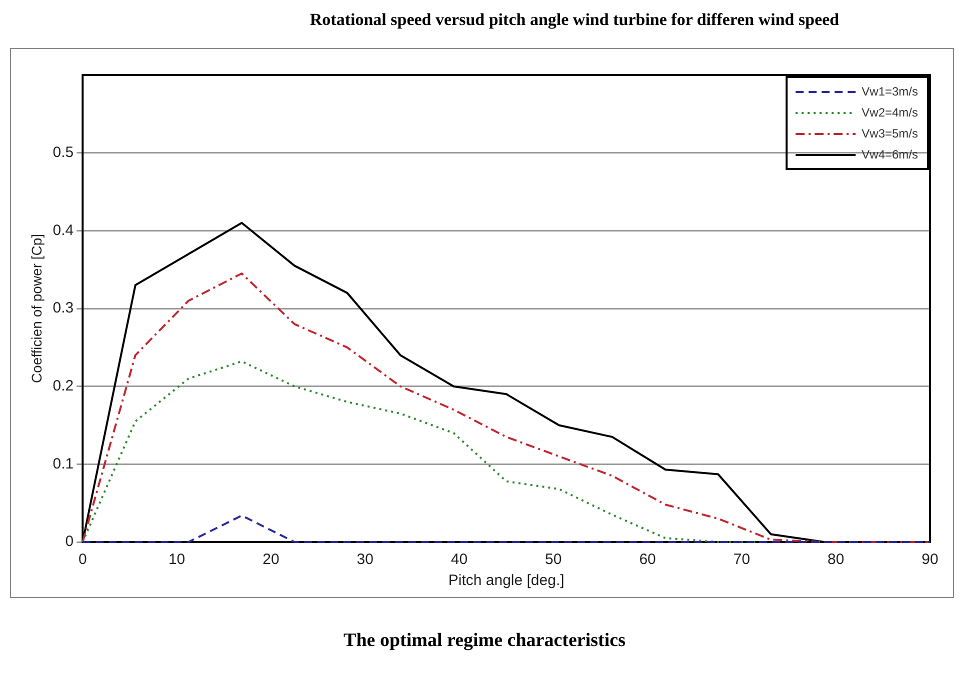 The height and width of the screenshot is (679, 969). I want to click on x-tick-label: 40, so click(459, 559).